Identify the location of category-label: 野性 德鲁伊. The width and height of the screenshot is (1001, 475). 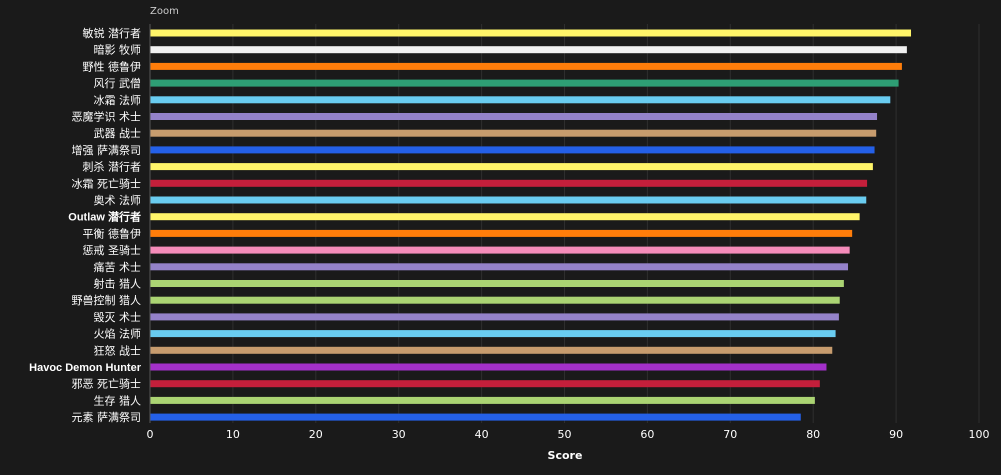
(112, 66).